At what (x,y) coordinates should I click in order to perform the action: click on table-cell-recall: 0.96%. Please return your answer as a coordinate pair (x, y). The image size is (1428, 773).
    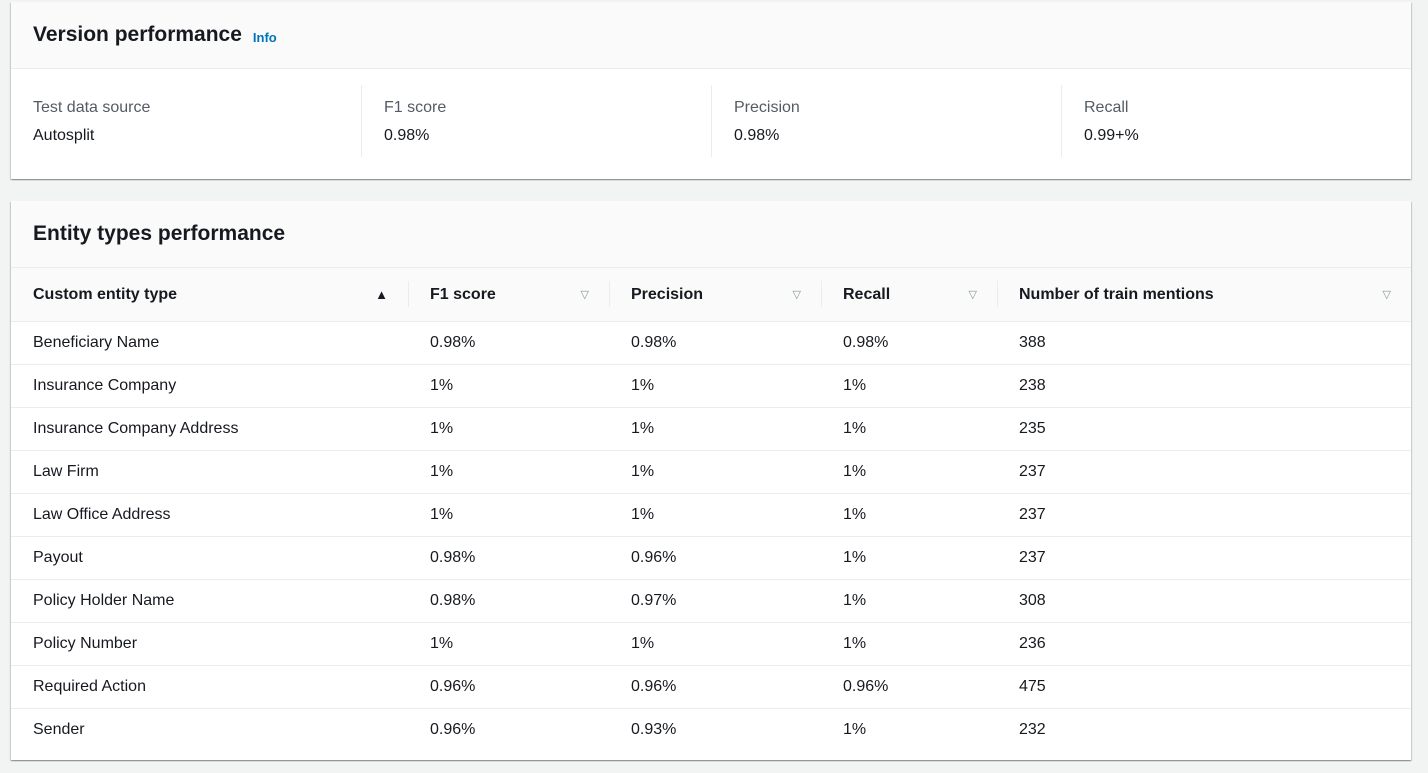
    Looking at the image, I should click on (909, 687).